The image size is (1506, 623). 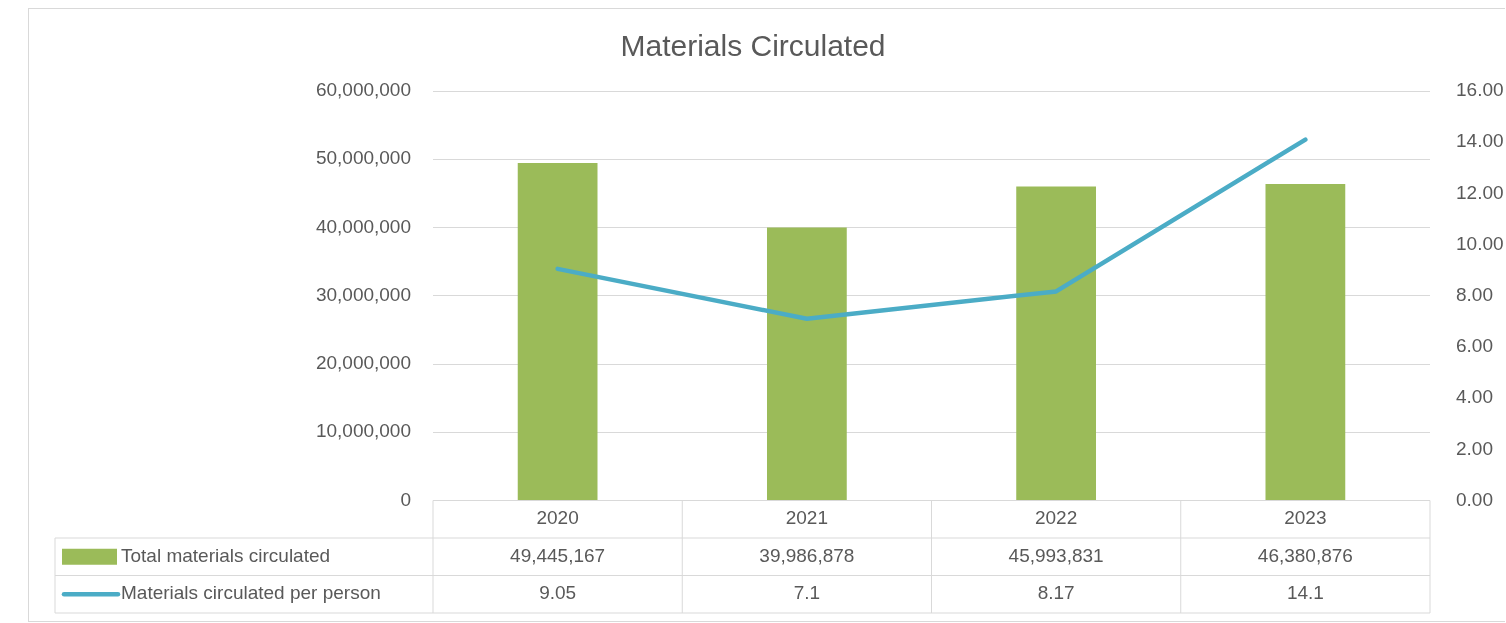 What do you see at coordinates (807, 593) in the screenshot?
I see `data-label: 7.1` at bounding box center [807, 593].